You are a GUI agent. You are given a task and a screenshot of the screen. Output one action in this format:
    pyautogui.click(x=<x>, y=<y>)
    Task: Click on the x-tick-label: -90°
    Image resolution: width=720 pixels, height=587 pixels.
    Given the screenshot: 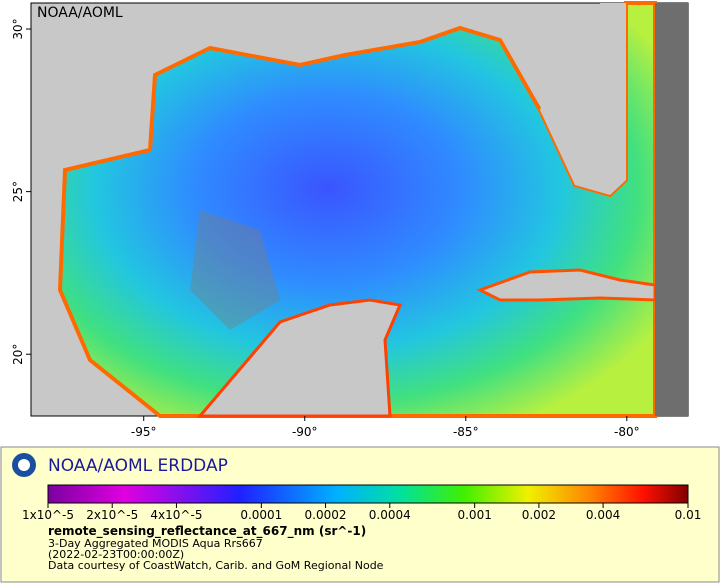 What is the action you would take?
    pyautogui.click(x=305, y=432)
    